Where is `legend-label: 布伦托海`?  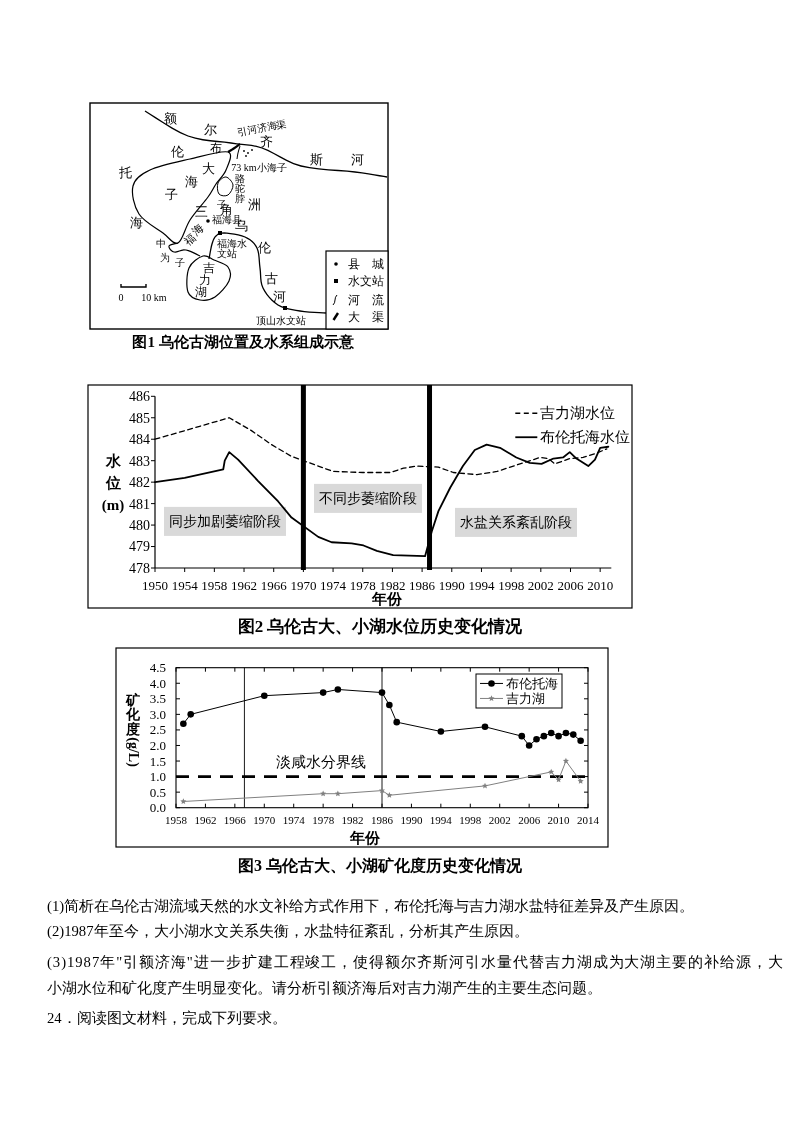 legend-label: 布伦托海 is located at coordinates (532, 683).